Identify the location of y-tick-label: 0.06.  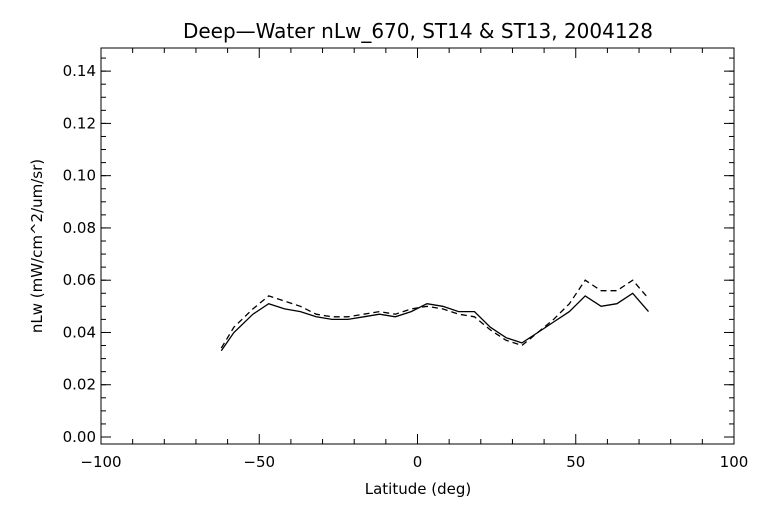
(79, 280).